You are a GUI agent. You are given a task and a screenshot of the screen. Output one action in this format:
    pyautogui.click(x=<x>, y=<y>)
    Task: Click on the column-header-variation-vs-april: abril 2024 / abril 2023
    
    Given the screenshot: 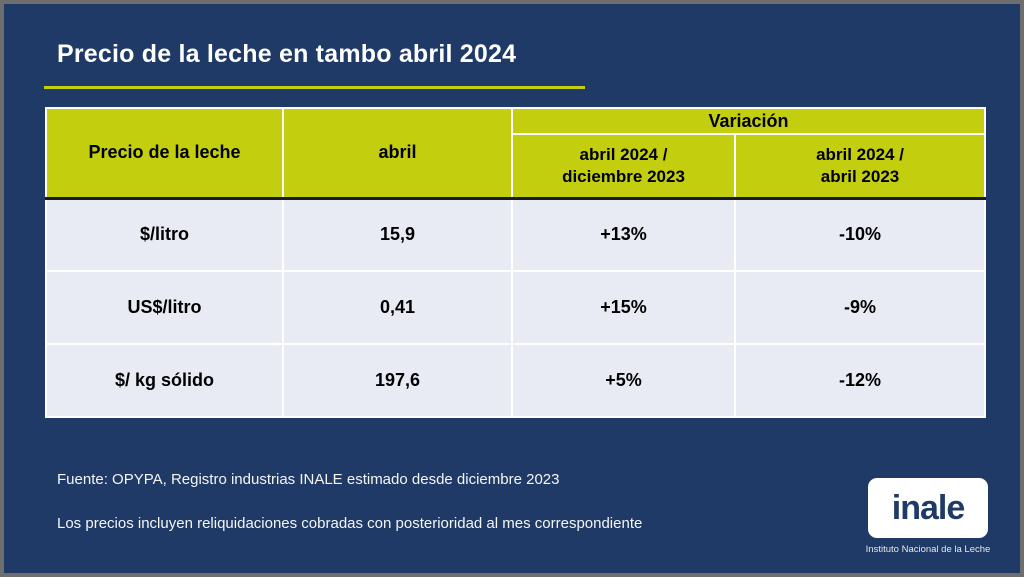 What is the action you would take?
    pyautogui.click(x=860, y=166)
    